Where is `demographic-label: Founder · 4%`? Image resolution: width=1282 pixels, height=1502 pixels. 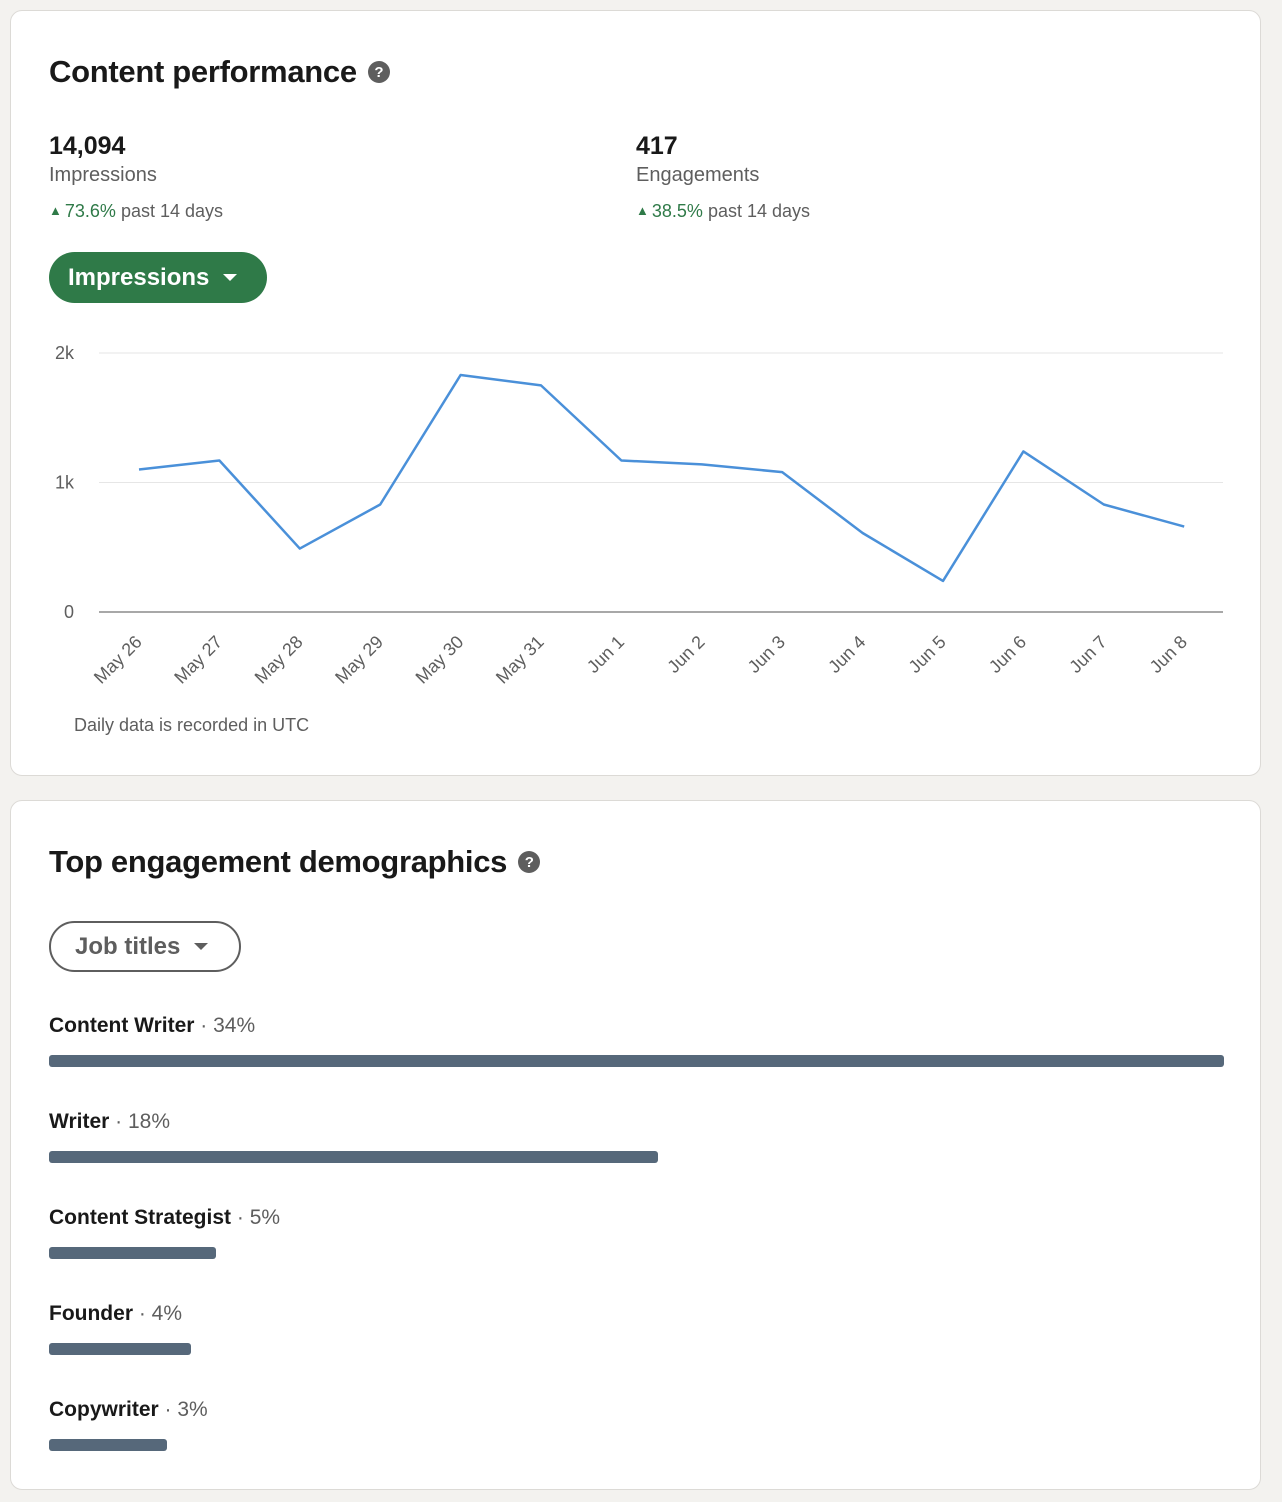
demographic-label: Founder · 4% is located at coordinates (636, 1314).